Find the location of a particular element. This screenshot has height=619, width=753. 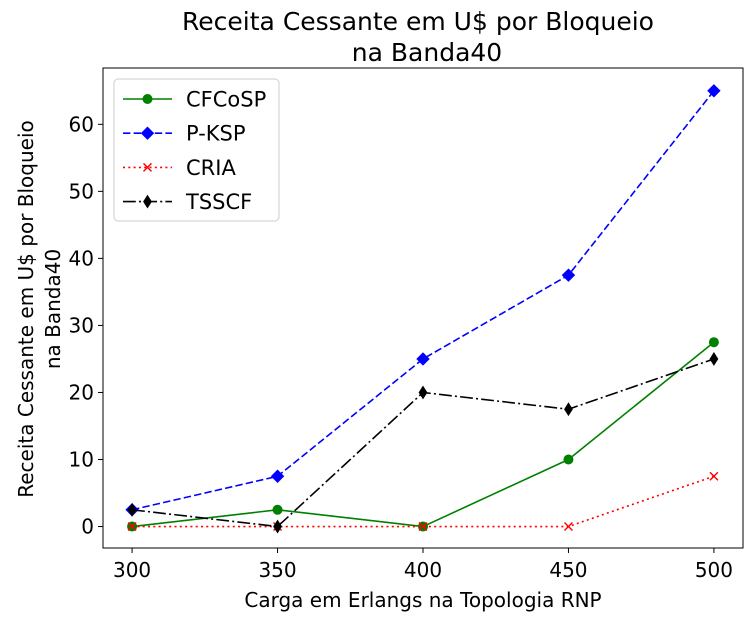

x-tick-label: 400 is located at coordinates (423, 570).